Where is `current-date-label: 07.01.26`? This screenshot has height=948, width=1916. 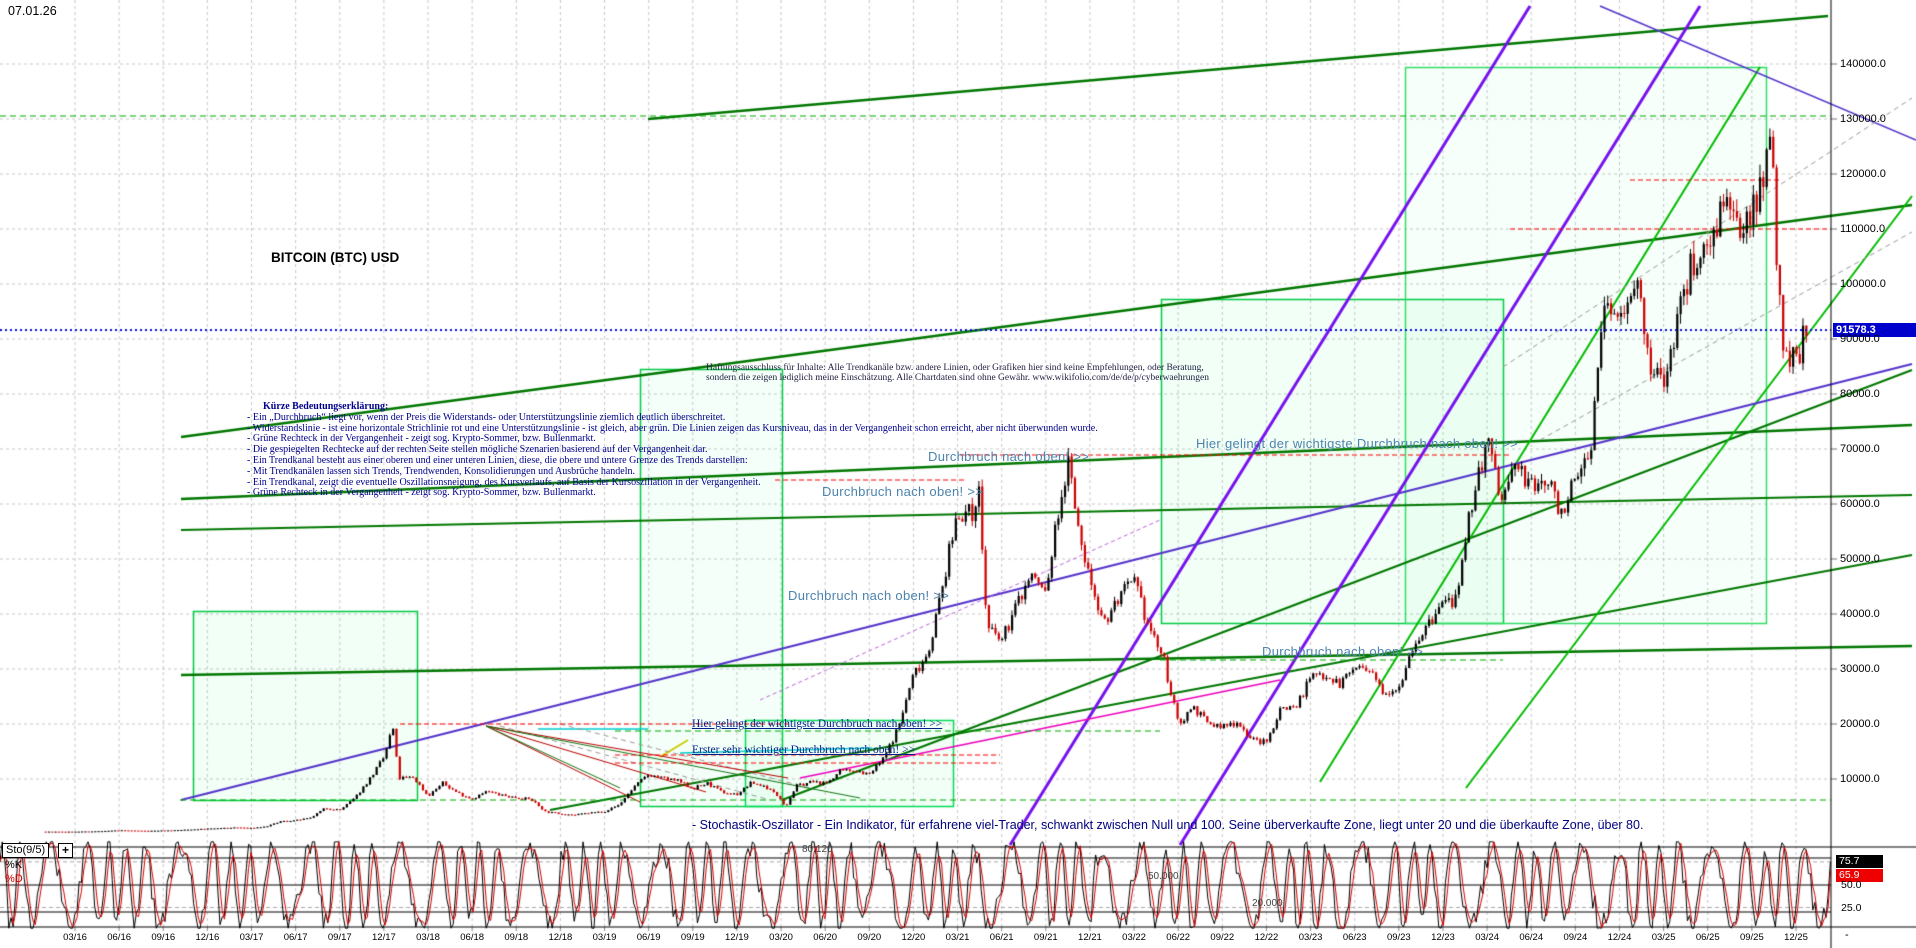 current-date-label: 07.01.26 is located at coordinates (32, 11).